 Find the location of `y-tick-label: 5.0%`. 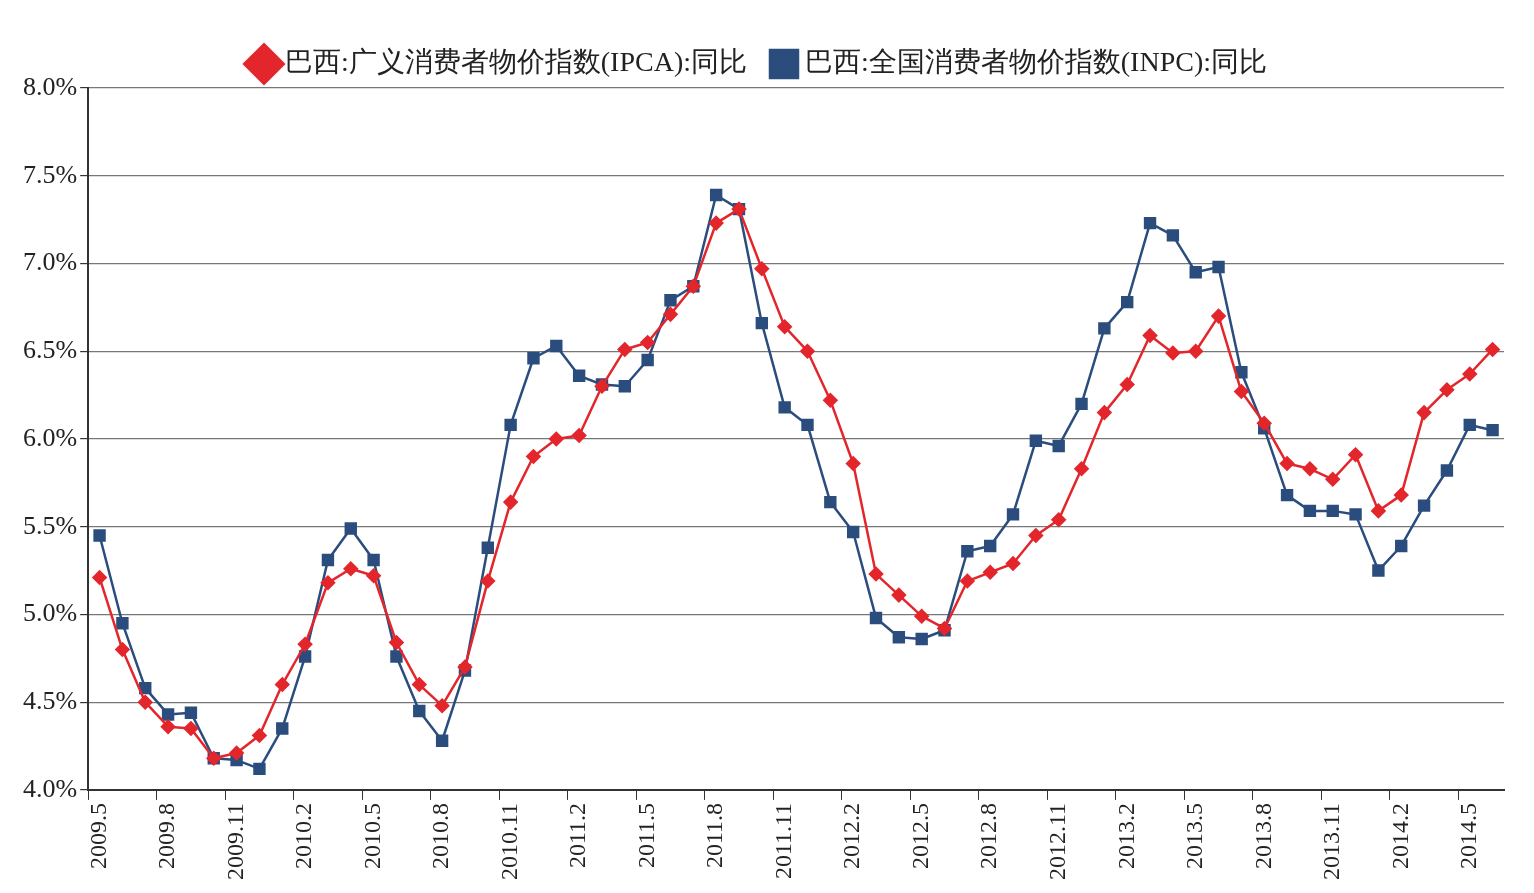

y-tick-label: 5.0% is located at coordinates (50, 613).